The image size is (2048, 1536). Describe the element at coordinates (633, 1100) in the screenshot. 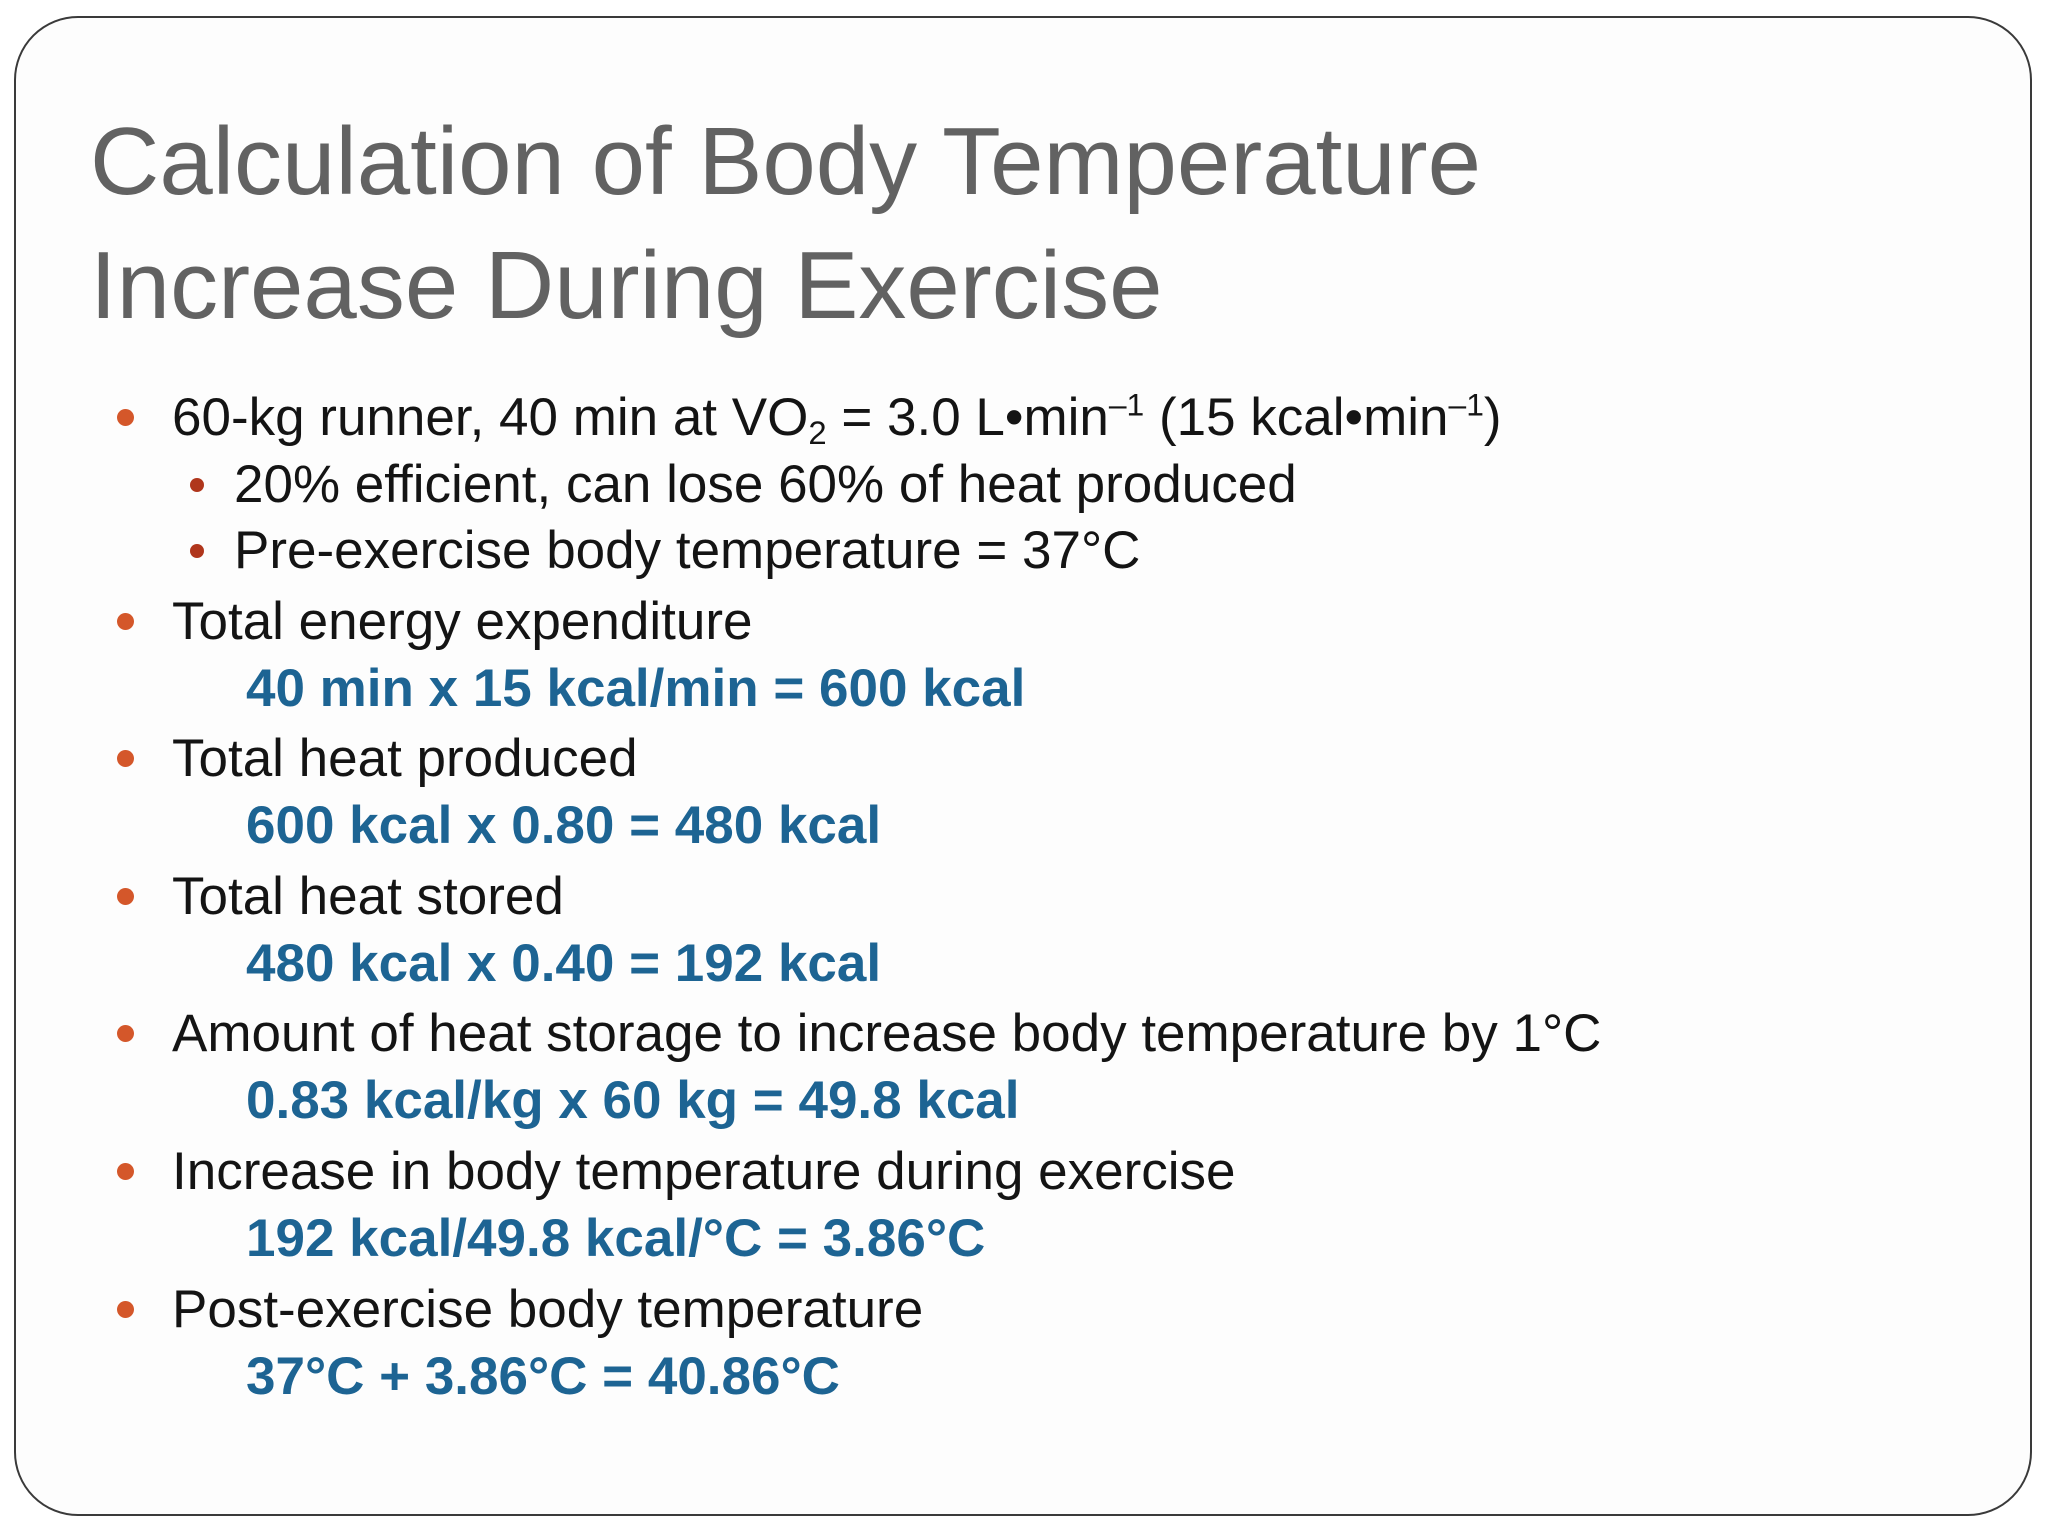

I see `step-calculation: 0.83 kcal/kg x 60 kg = 49.8 kcal` at that location.